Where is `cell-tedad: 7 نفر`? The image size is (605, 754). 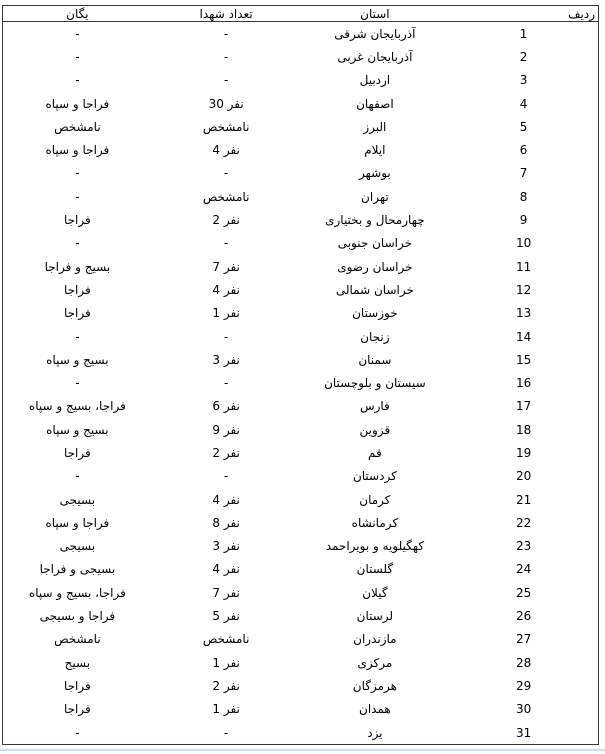
cell-tedad: 7 نفر is located at coordinates (226, 266).